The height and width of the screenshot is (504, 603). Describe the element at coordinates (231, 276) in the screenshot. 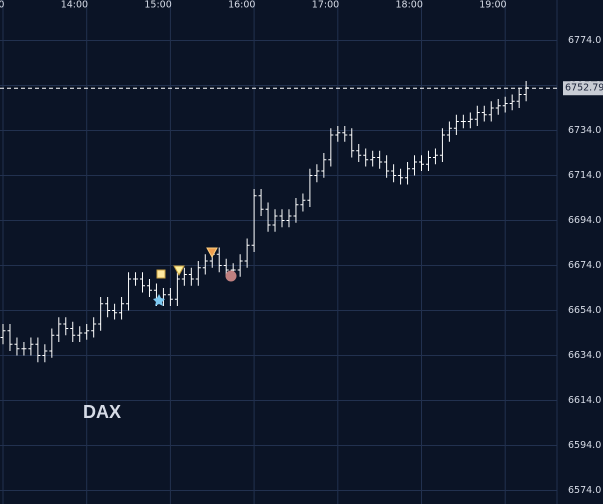

I see `signal-circle` at that location.